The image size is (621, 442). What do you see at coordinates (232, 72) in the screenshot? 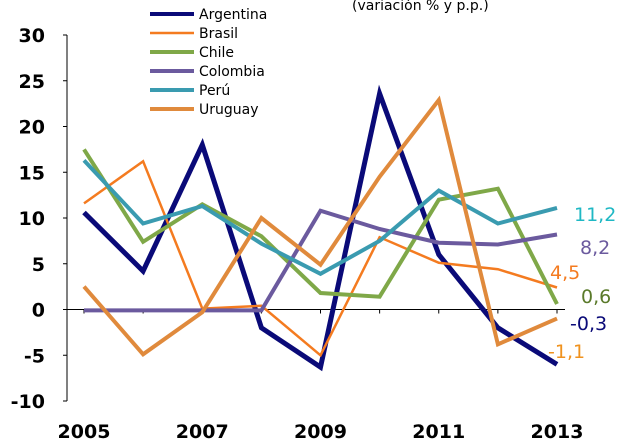
I see `legend-label: Colombia` at bounding box center [232, 72].